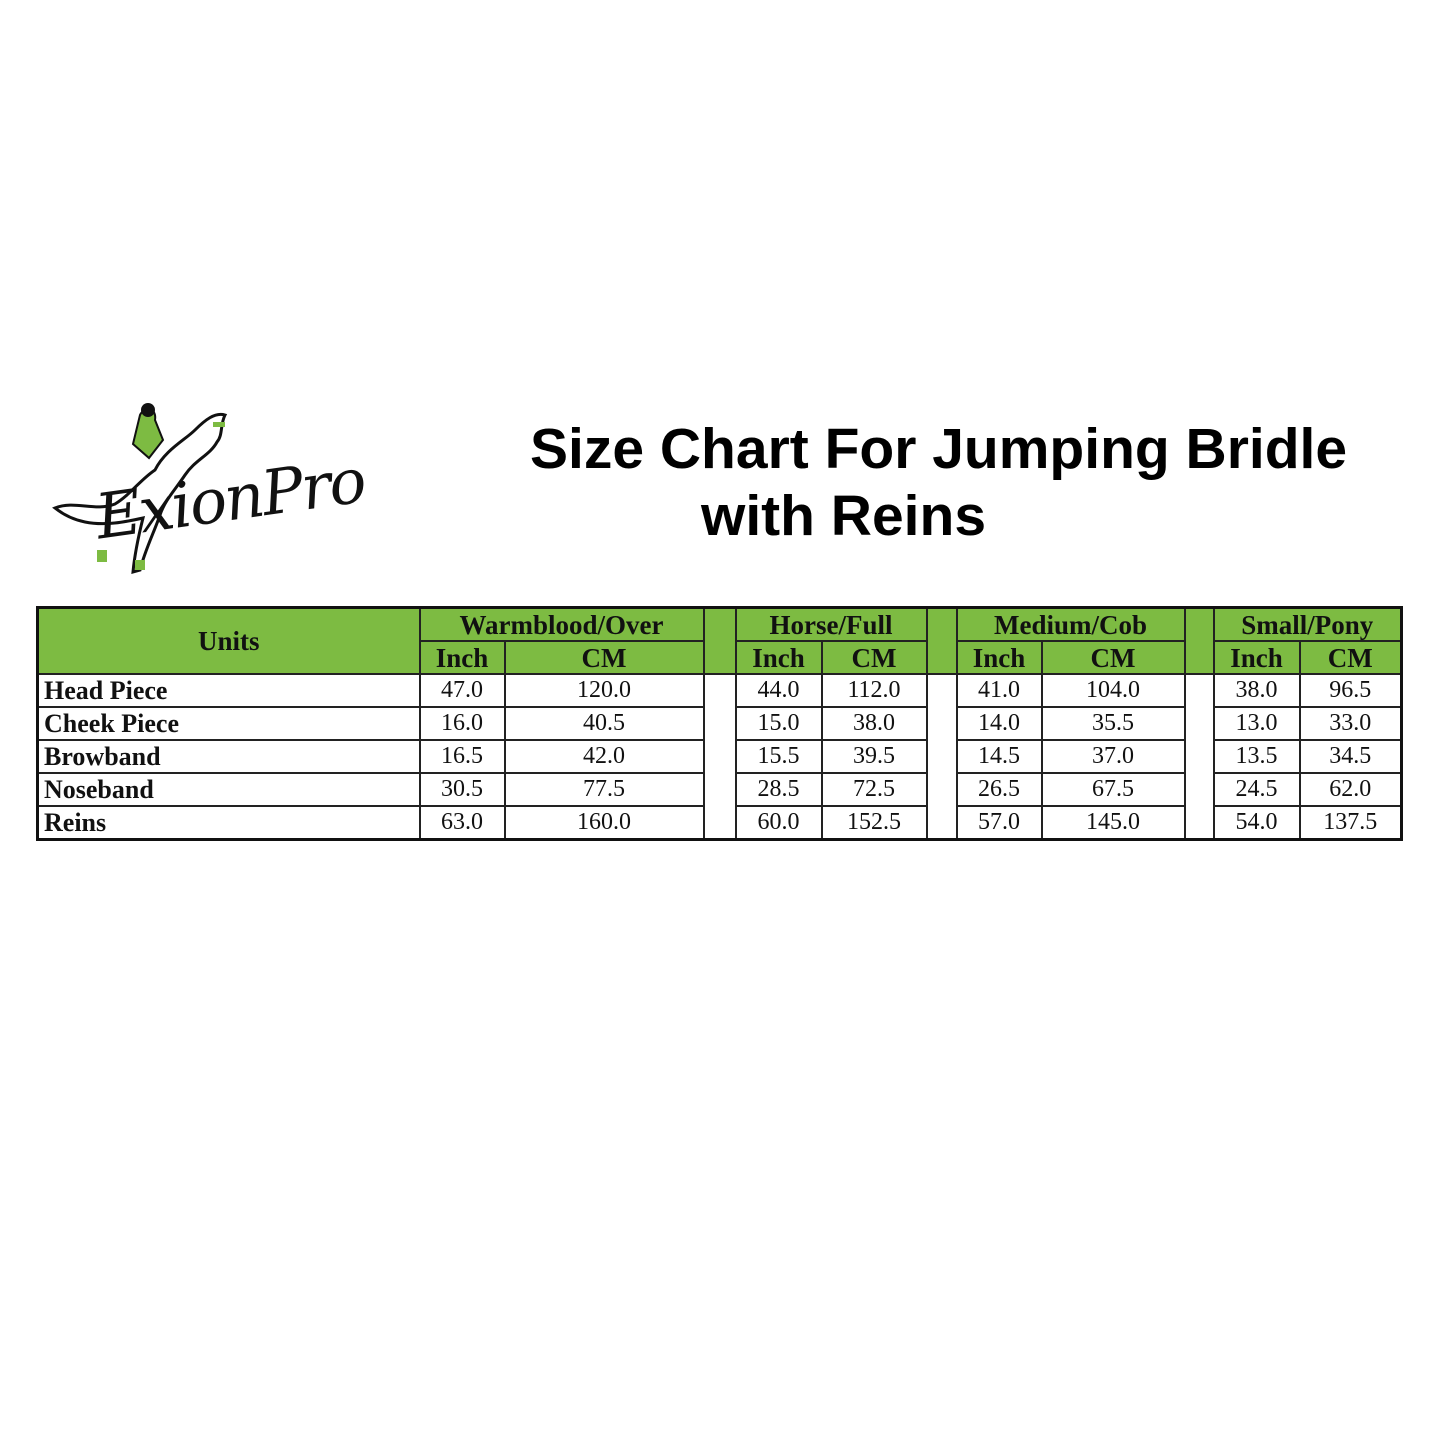 The width and height of the screenshot is (1445, 1445). What do you see at coordinates (1256, 690) in the screenshot?
I see `inch-cell: 38.0` at bounding box center [1256, 690].